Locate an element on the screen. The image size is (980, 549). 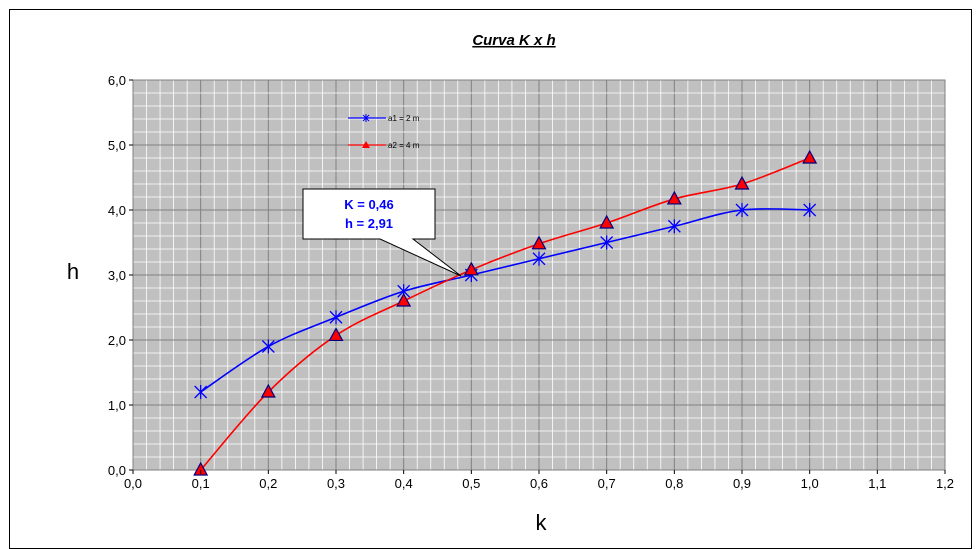
callout-line-2: h = 2,91 is located at coordinates (369, 223).